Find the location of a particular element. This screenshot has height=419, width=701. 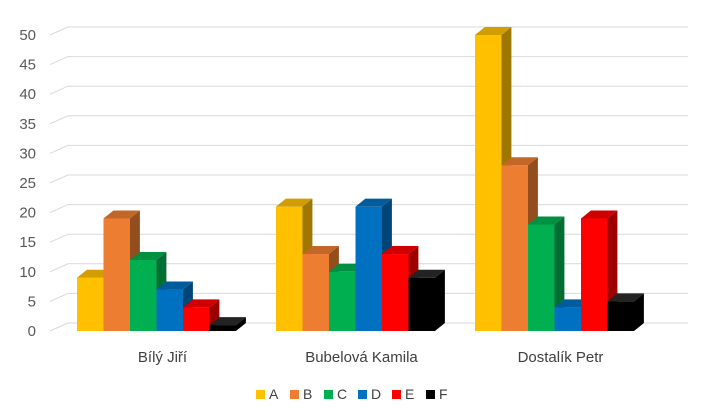

y-tick-label: 5 is located at coordinates (32, 301).